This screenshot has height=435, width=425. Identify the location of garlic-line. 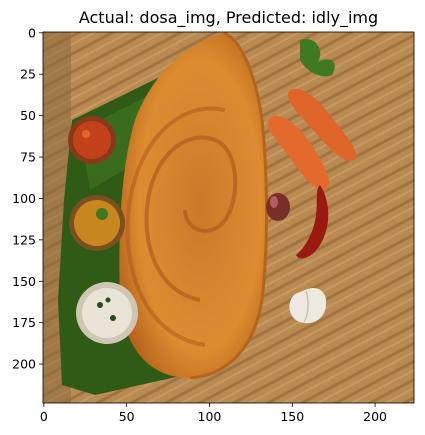
(306, 306).